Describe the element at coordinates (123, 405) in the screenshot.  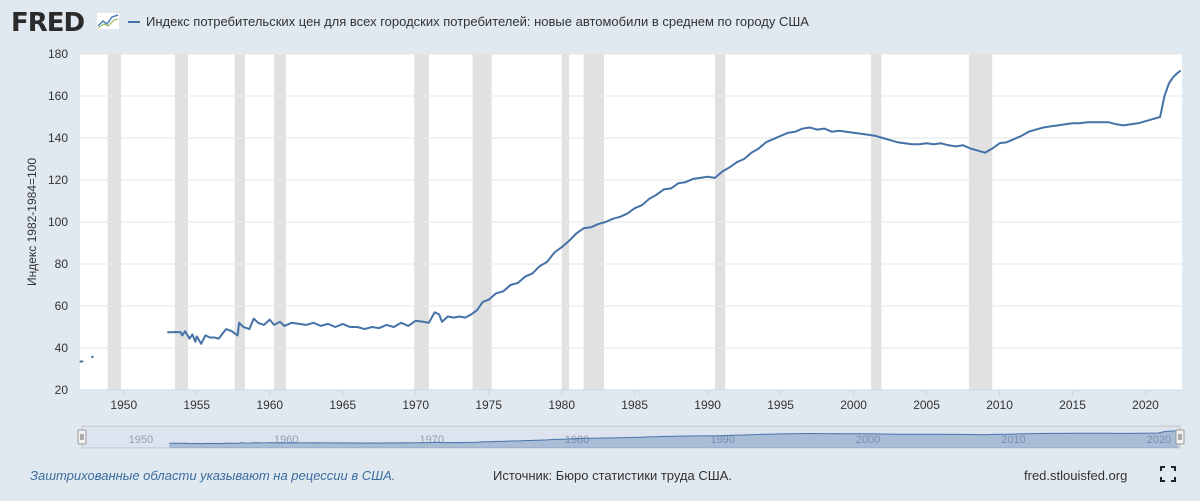
I see `x-tick-label: 1950` at that location.